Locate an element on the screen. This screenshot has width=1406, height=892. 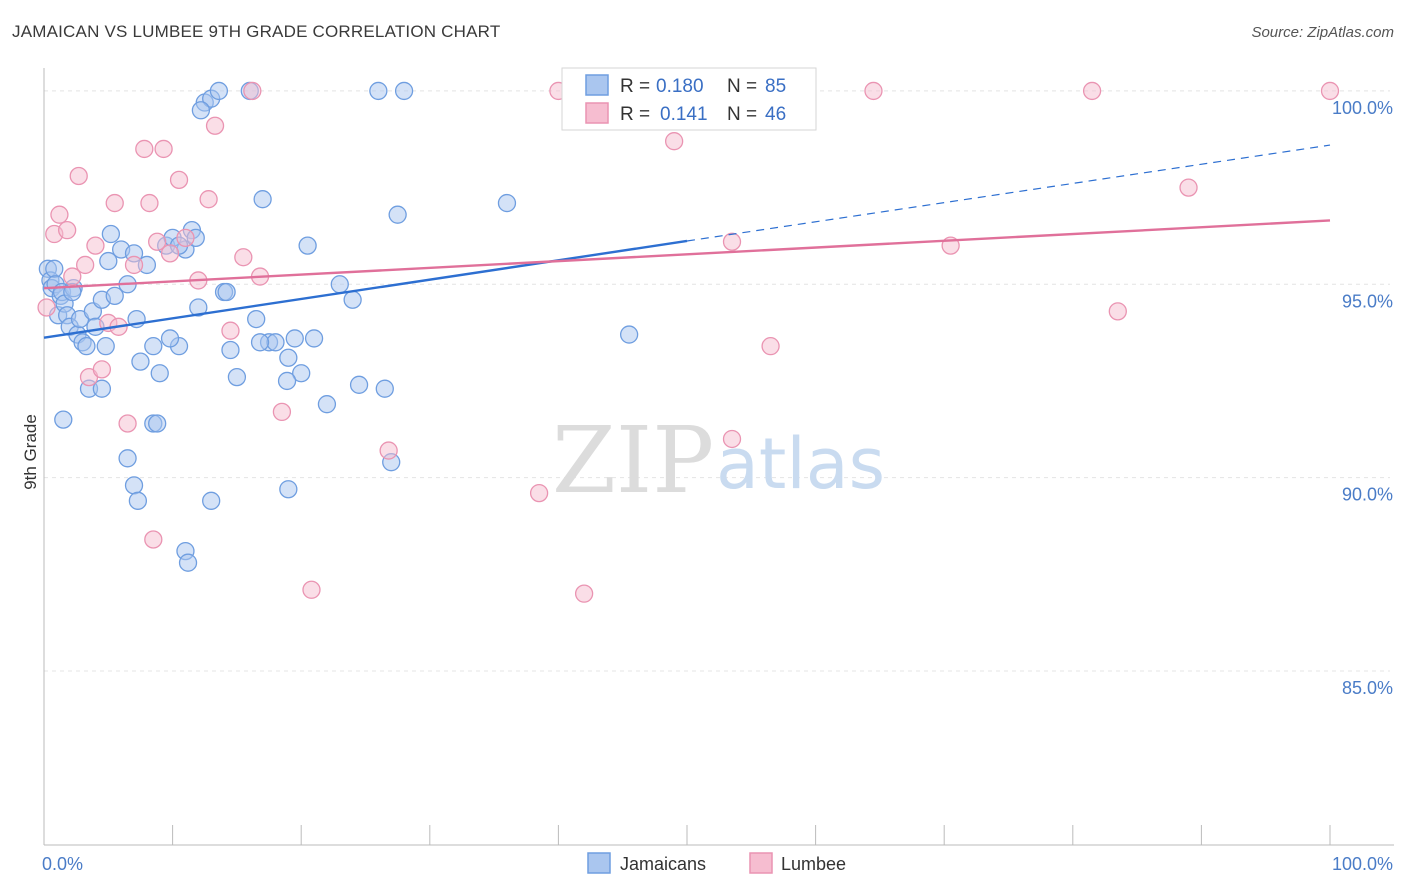
bottom-legend-swatch-lumbee is located at coordinates (761, 863).